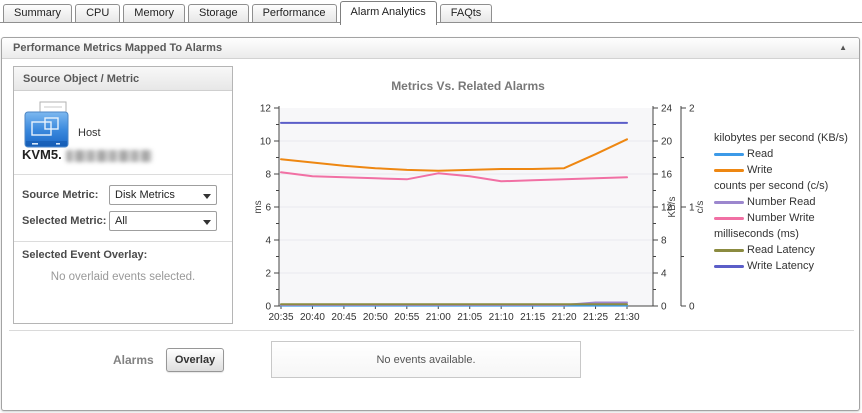 The image size is (862, 413). Describe the element at coordinates (760, 170) in the screenshot. I see `legend-label: Write` at that location.